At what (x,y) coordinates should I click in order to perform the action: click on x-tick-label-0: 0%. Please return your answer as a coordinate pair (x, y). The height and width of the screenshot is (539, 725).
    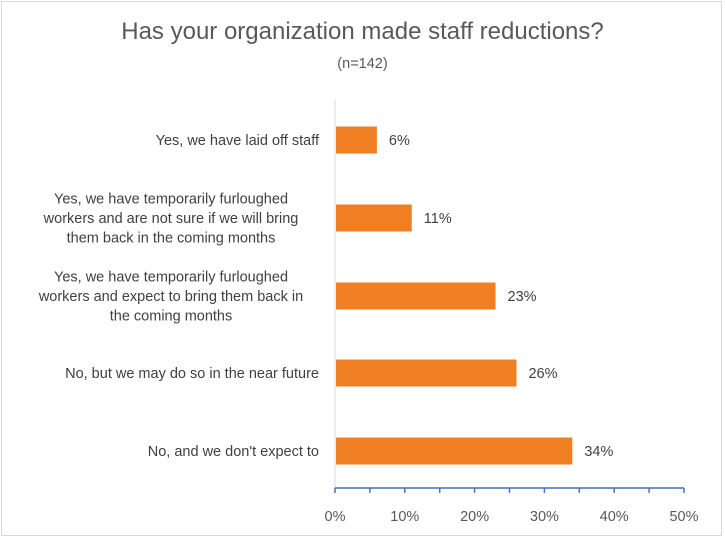
    Looking at the image, I should click on (335, 517).